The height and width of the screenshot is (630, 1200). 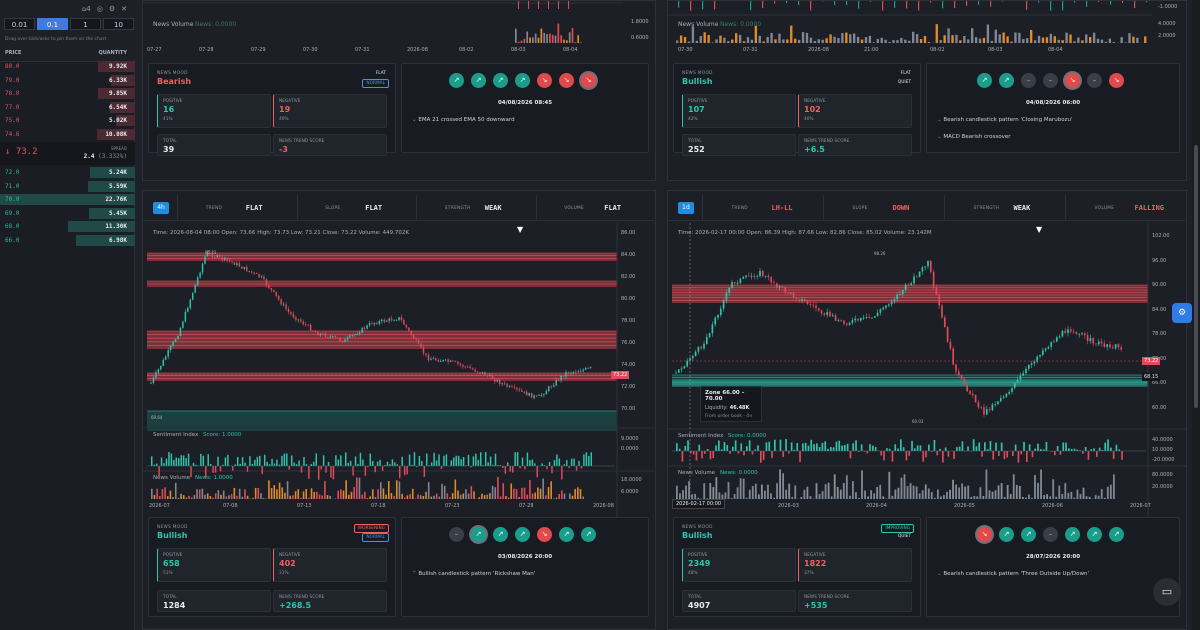 I want to click on ask-depth-bar, so click(x=122, y=107).